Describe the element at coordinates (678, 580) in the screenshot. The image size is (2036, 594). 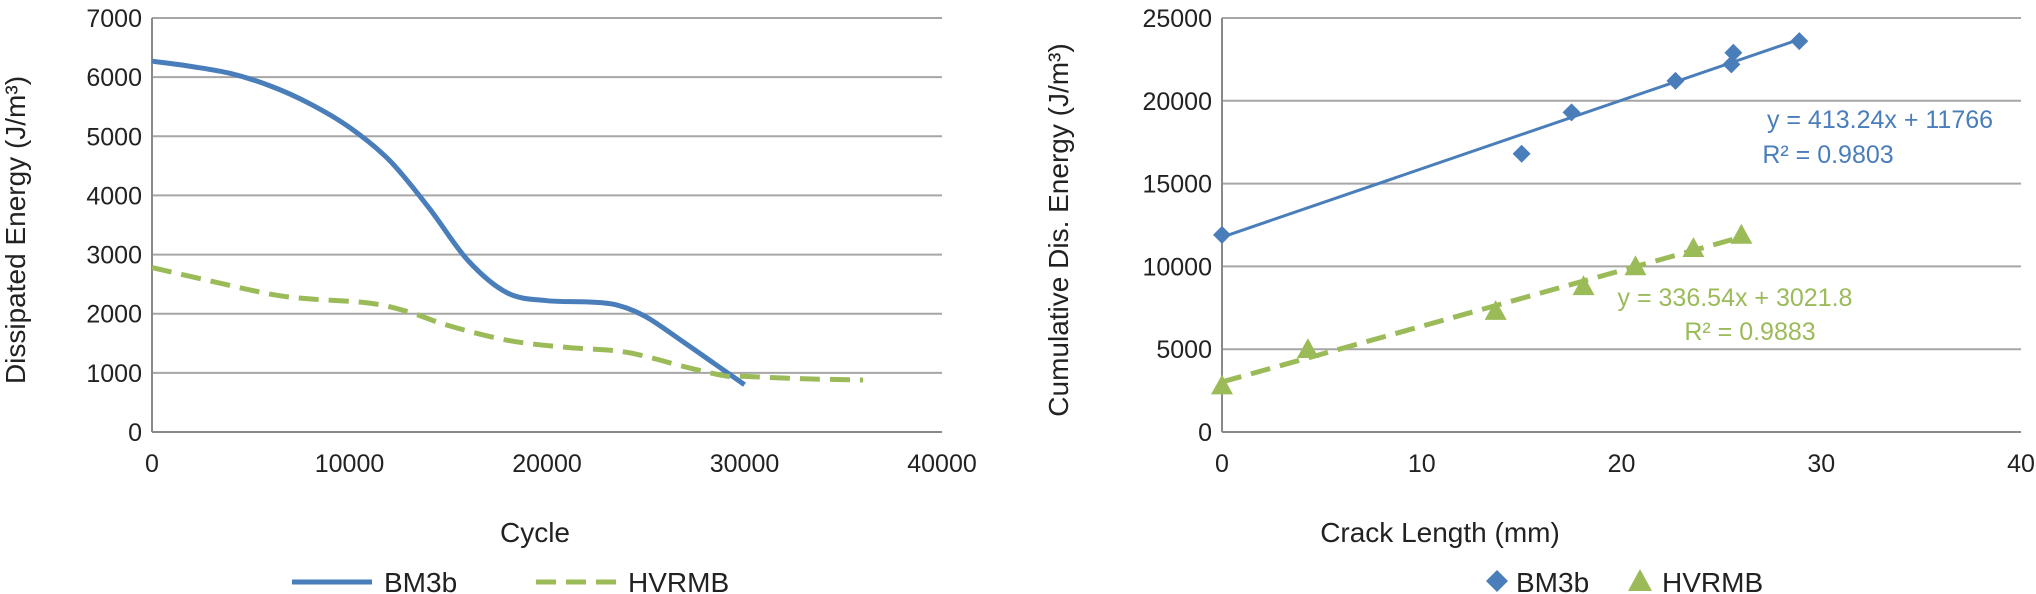
I see `legend-label-hvrmb: HVRMB` at that location.